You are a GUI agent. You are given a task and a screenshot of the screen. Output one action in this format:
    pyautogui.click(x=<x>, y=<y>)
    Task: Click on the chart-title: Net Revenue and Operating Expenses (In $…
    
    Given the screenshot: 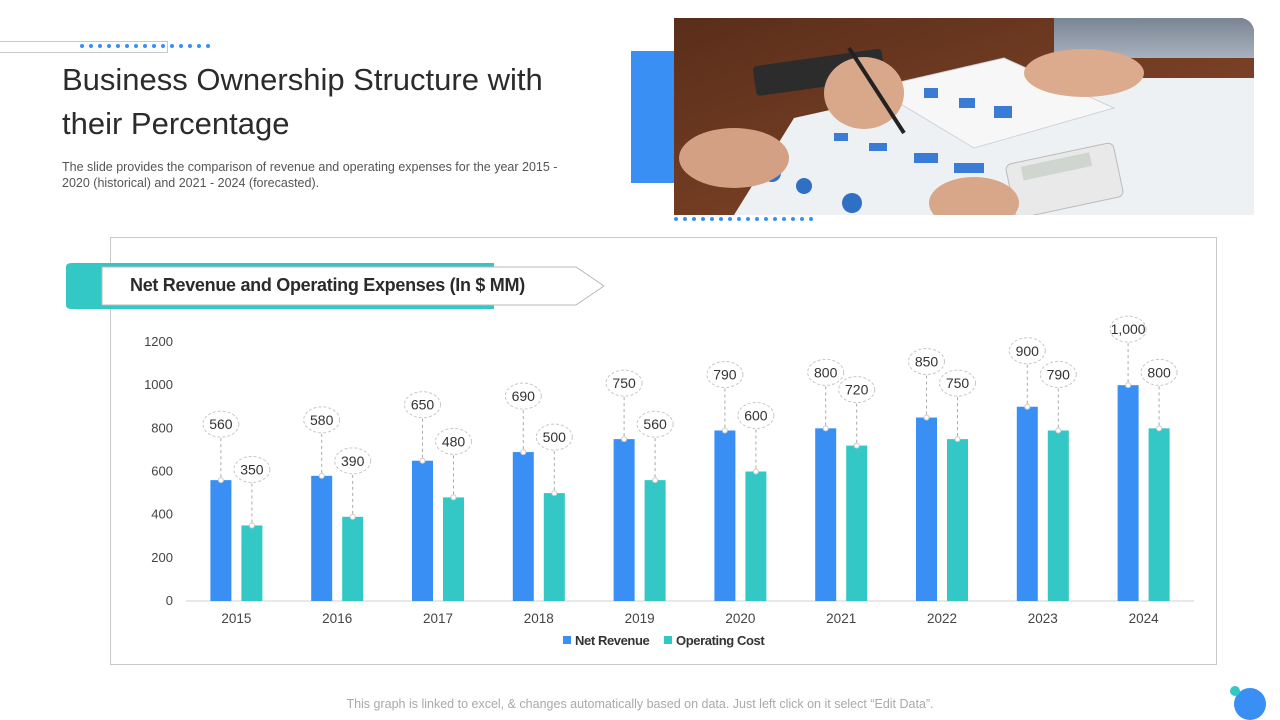 What is the action you would take?
    pyautogui.click(x=327, y=285)
    